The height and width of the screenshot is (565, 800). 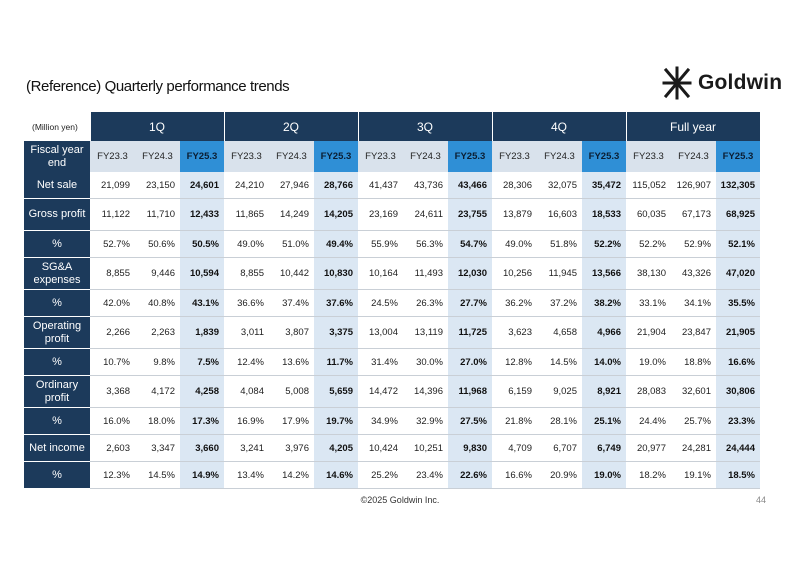 What do you see at coordinates (112, 185) in the screenshot?
I see `table-cell: 21,099` at bounding box center [112, 185].